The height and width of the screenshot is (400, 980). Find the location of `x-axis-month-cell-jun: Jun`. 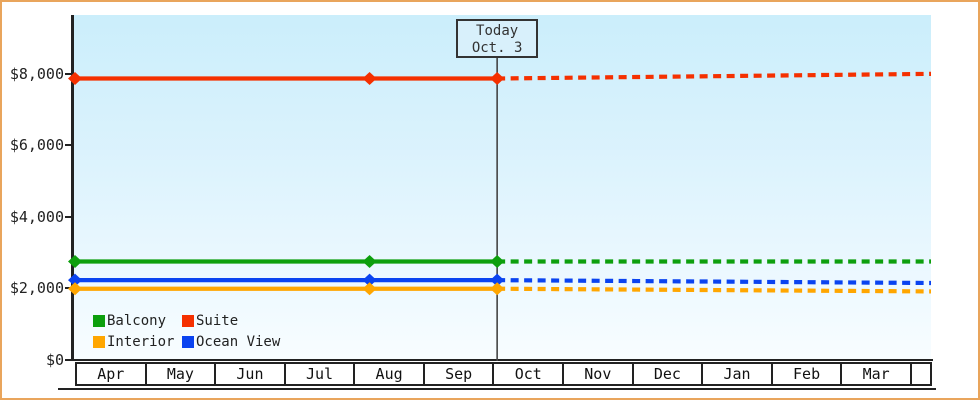

x-axis-month-cell-jun: Jun is located at coordinates (249, 374).